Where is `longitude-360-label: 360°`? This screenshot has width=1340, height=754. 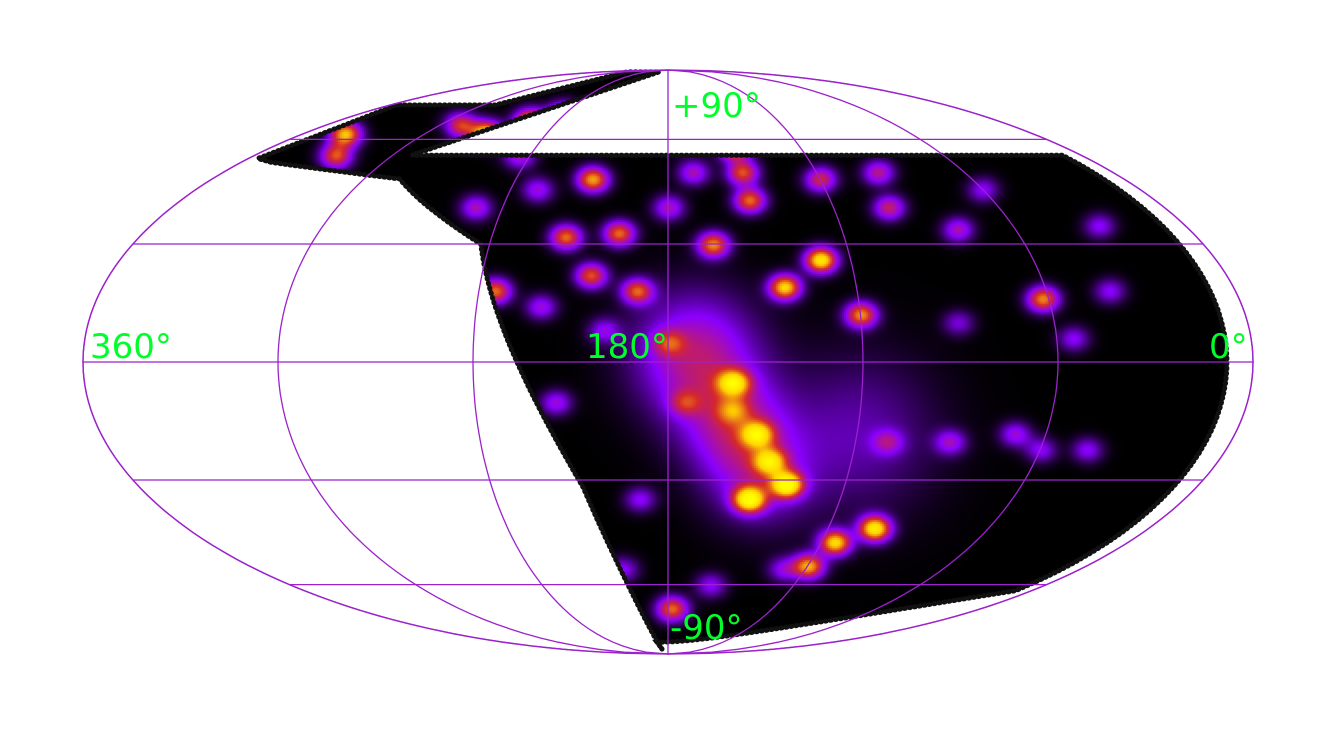
longitude-360-label: 360° is located at coordinates (131, 347).